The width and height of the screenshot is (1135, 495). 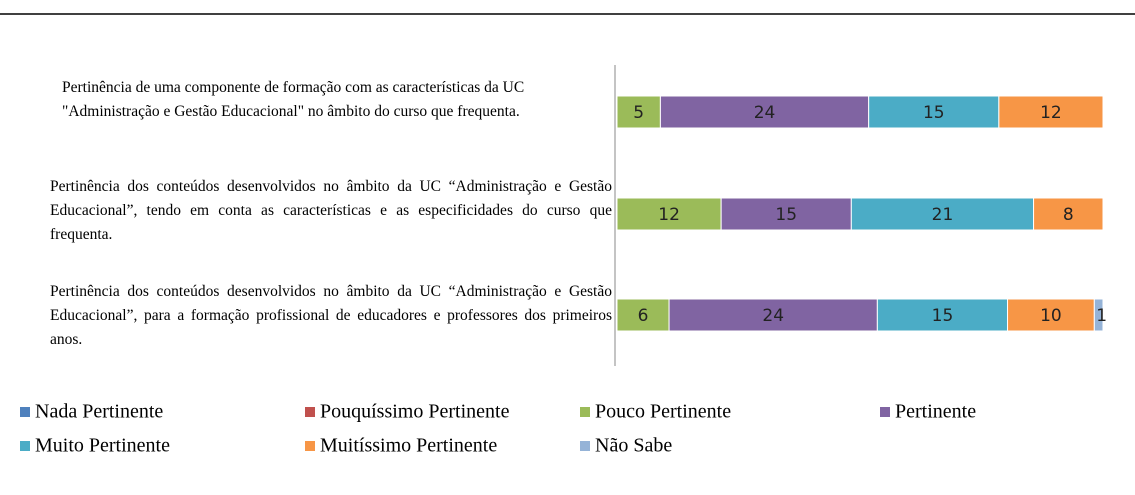 What do you see at coordinates (1101, 316) in the screenshot?
I see `data-label: 1` at bounding box center [1101, 316].